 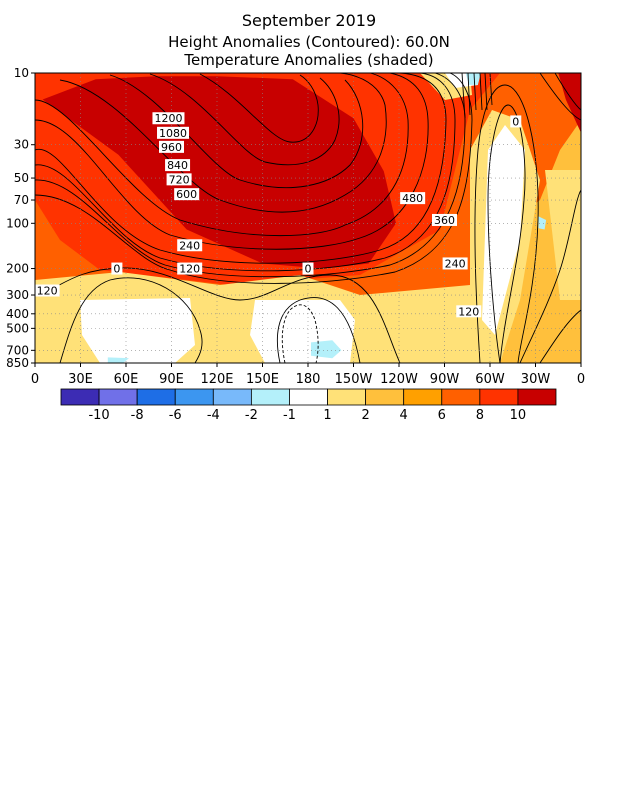 I want to click on x-tick-label: 90E, so click(x=171, y=379).